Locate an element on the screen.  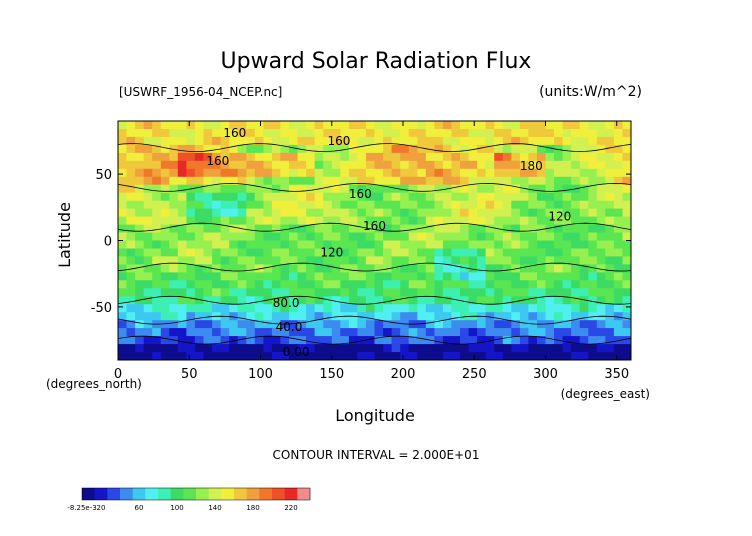
colorbar-swatch is located at coordinates (190, 494).